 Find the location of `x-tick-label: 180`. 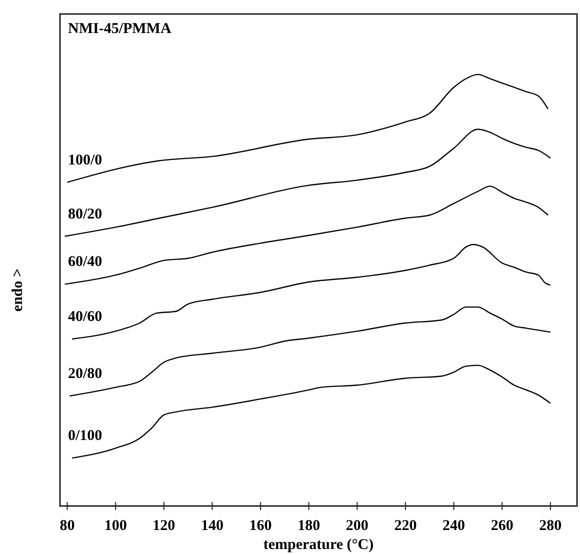

x-tick-label: 180 is located at coordinates (309, 526).